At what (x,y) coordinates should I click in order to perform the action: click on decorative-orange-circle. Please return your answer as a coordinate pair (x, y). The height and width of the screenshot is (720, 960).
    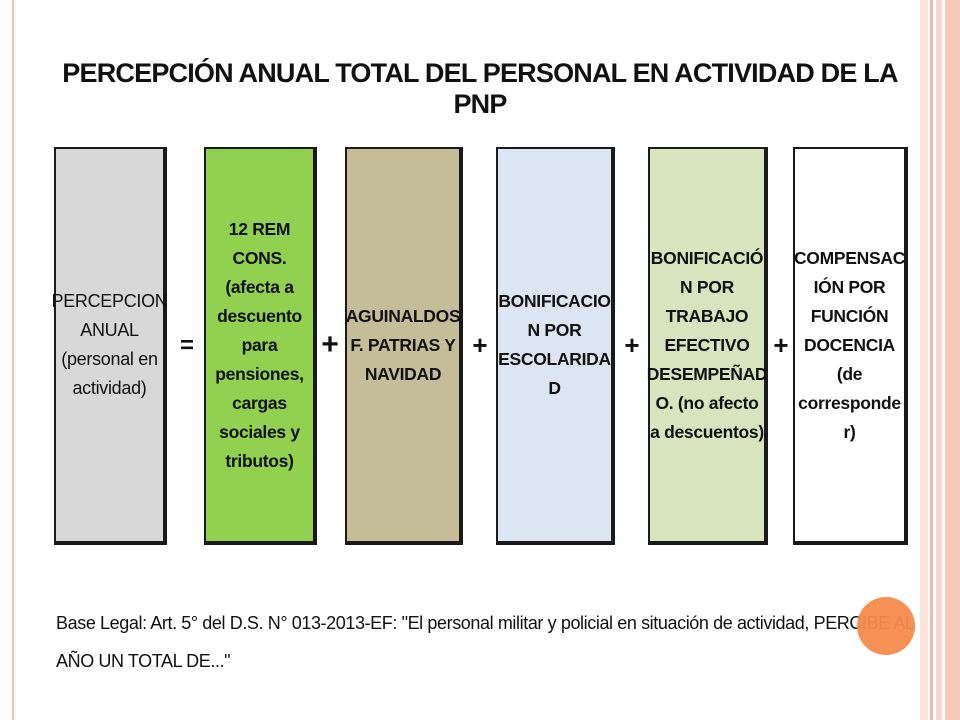
    Looking at the image, I should click on (886, 626).